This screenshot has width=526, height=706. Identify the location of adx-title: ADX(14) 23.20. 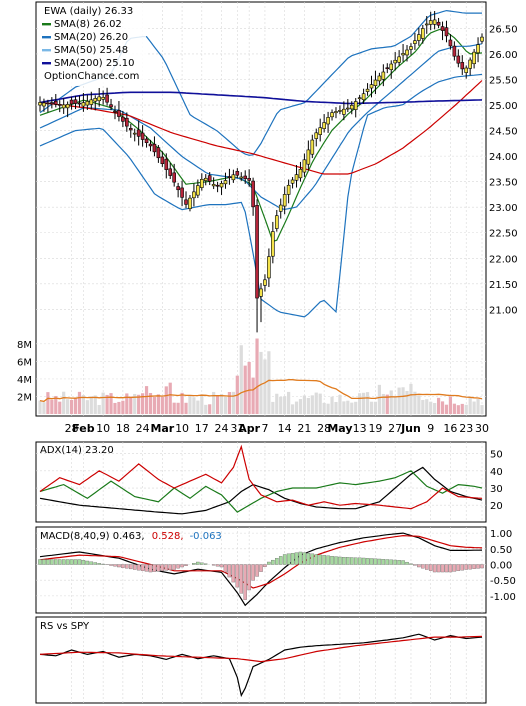
(77, 450).